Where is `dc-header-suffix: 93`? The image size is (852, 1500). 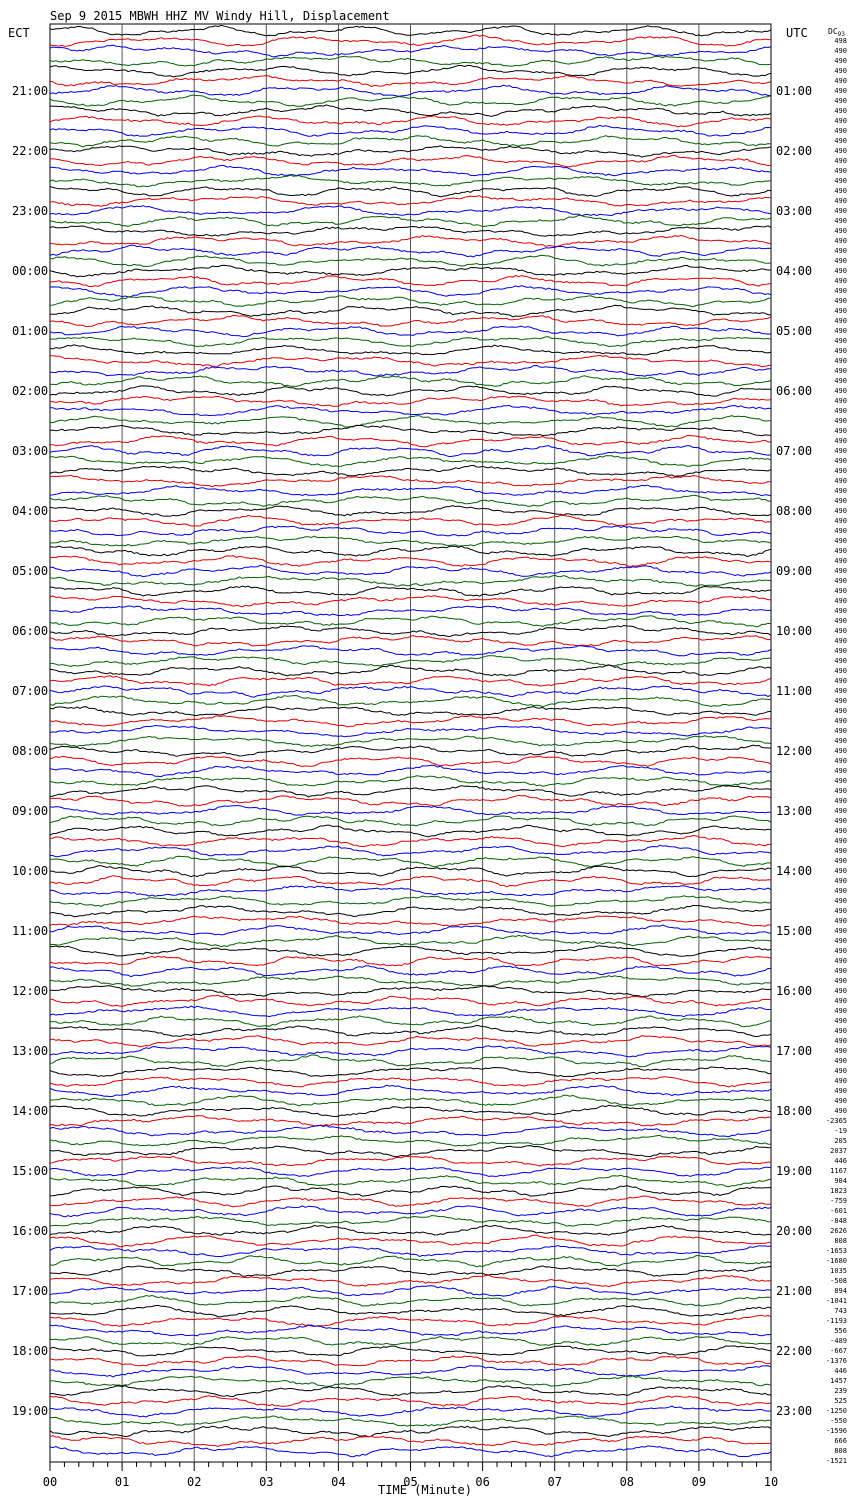 dc-header-suffix: 93 is located at coordinates (842, 34).